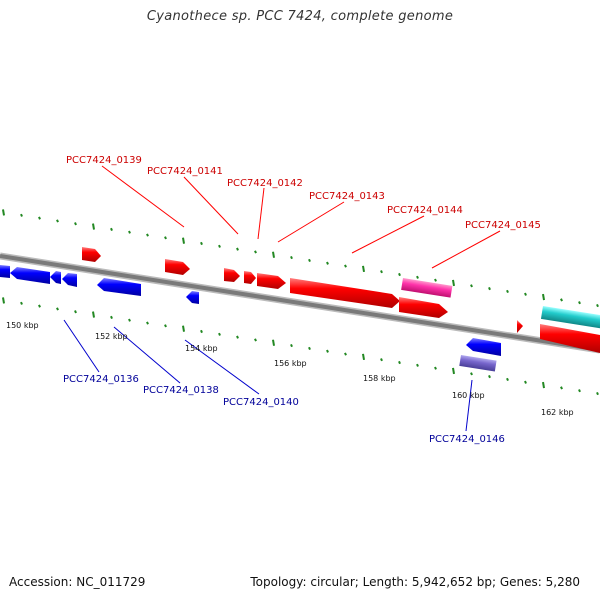  Describe the element at coordinates (268, 375) in the screenshot. I see `reverse-leader-lines` at that location.